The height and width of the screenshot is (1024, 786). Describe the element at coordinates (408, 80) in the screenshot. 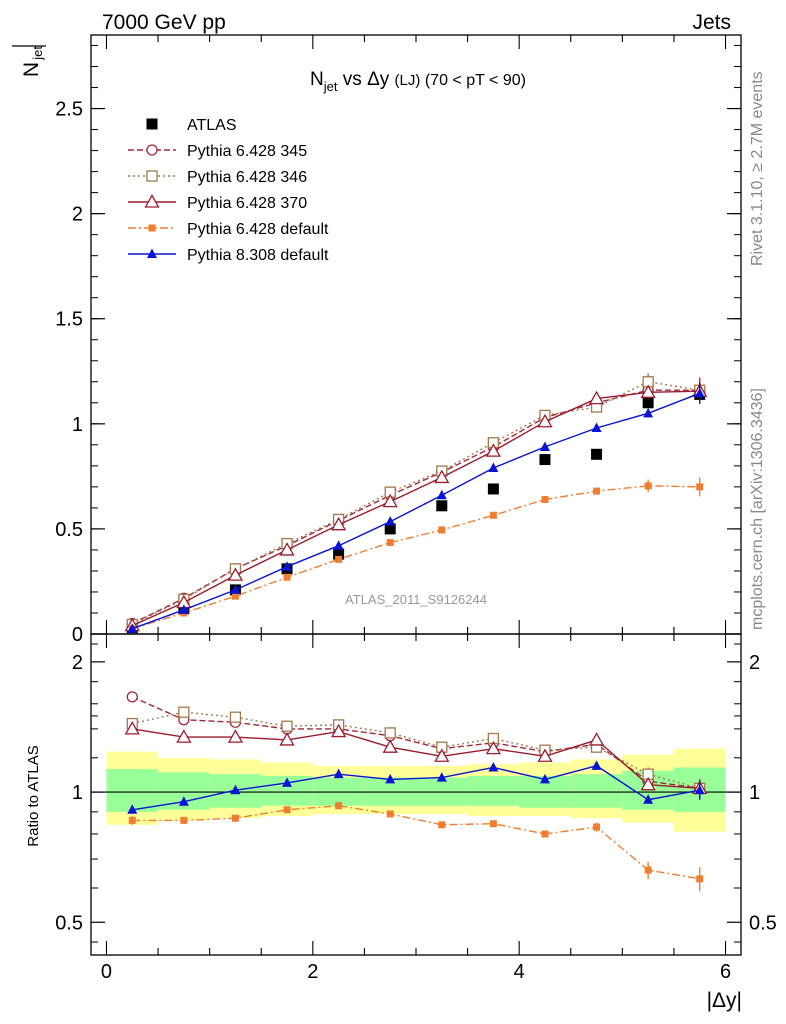

I see `plot-title-lj: (LJ)` at that location.